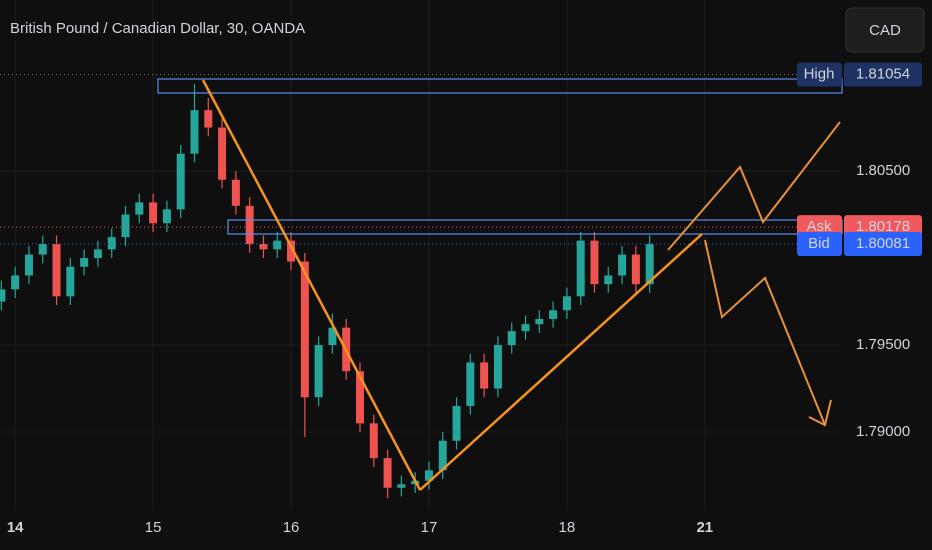  I want to click on x-tick-label: 15, so click(153, 527).